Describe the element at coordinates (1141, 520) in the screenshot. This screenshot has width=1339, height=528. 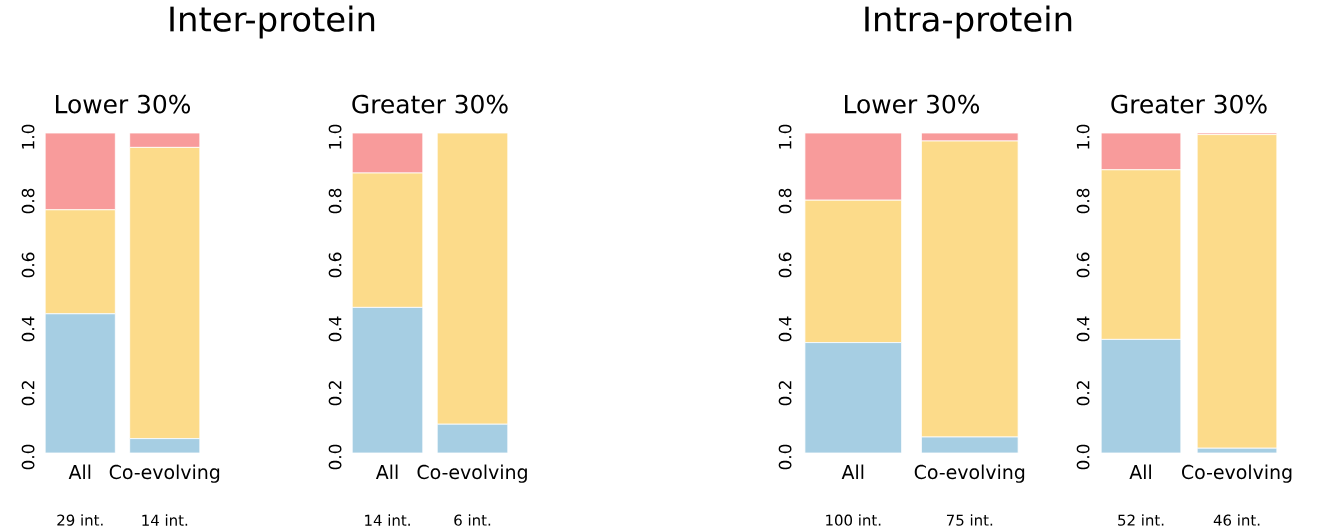
I see `text: 52 int.` at that location.